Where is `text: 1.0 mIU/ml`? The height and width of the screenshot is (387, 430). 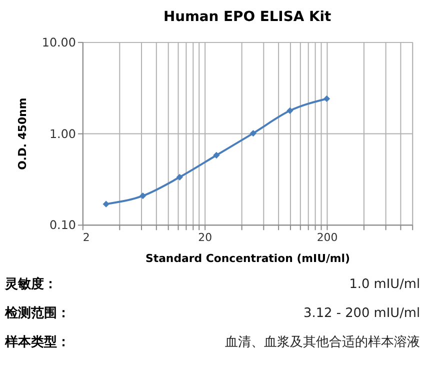 text: 1.0 mIU/ml is located at coordinates (384, 284).